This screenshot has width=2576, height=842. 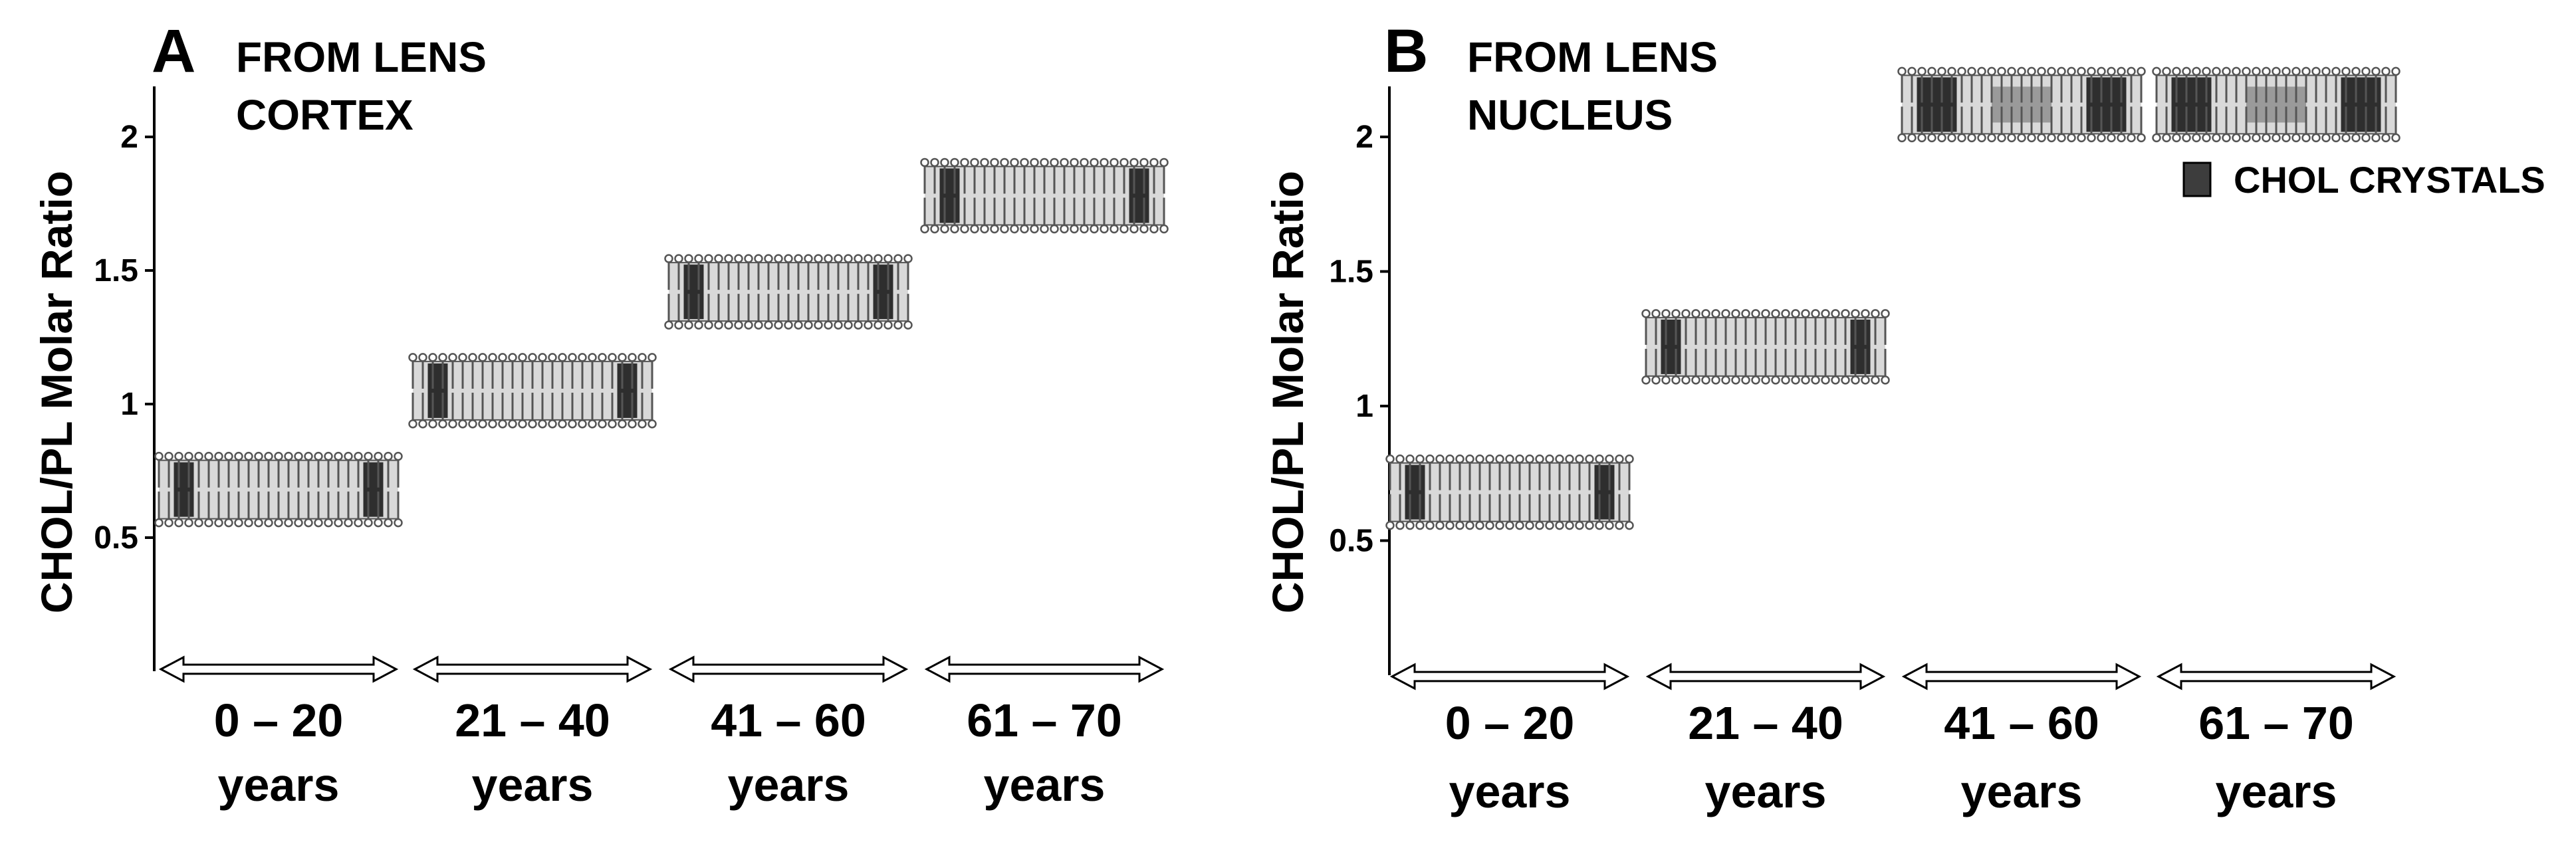 I want to click on panel-a-title-line-1: FROM LENS, so click(x=361, y=57).